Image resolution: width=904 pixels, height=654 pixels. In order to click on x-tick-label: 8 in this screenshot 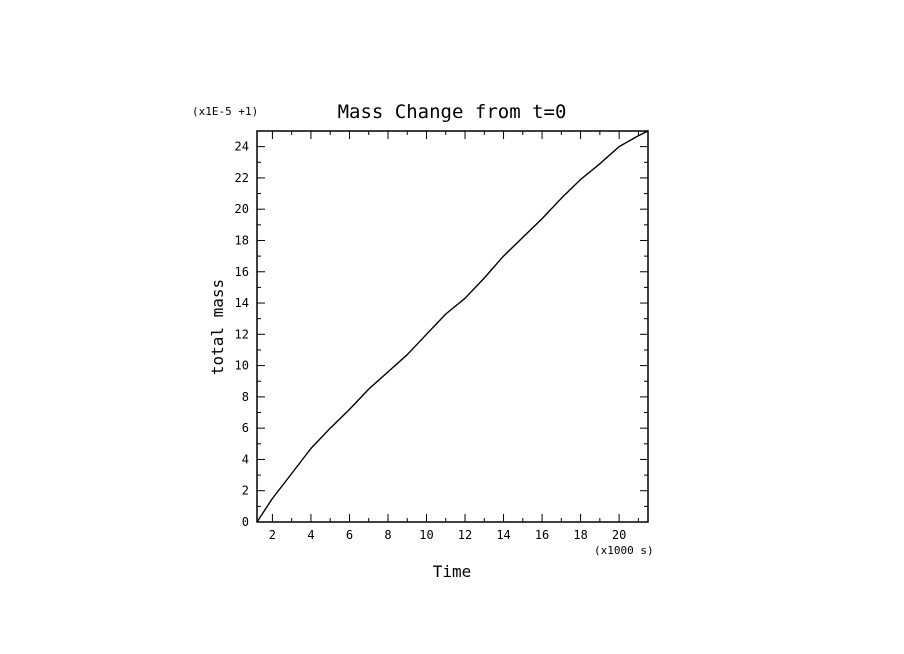, I will do `click(387, 535)`.